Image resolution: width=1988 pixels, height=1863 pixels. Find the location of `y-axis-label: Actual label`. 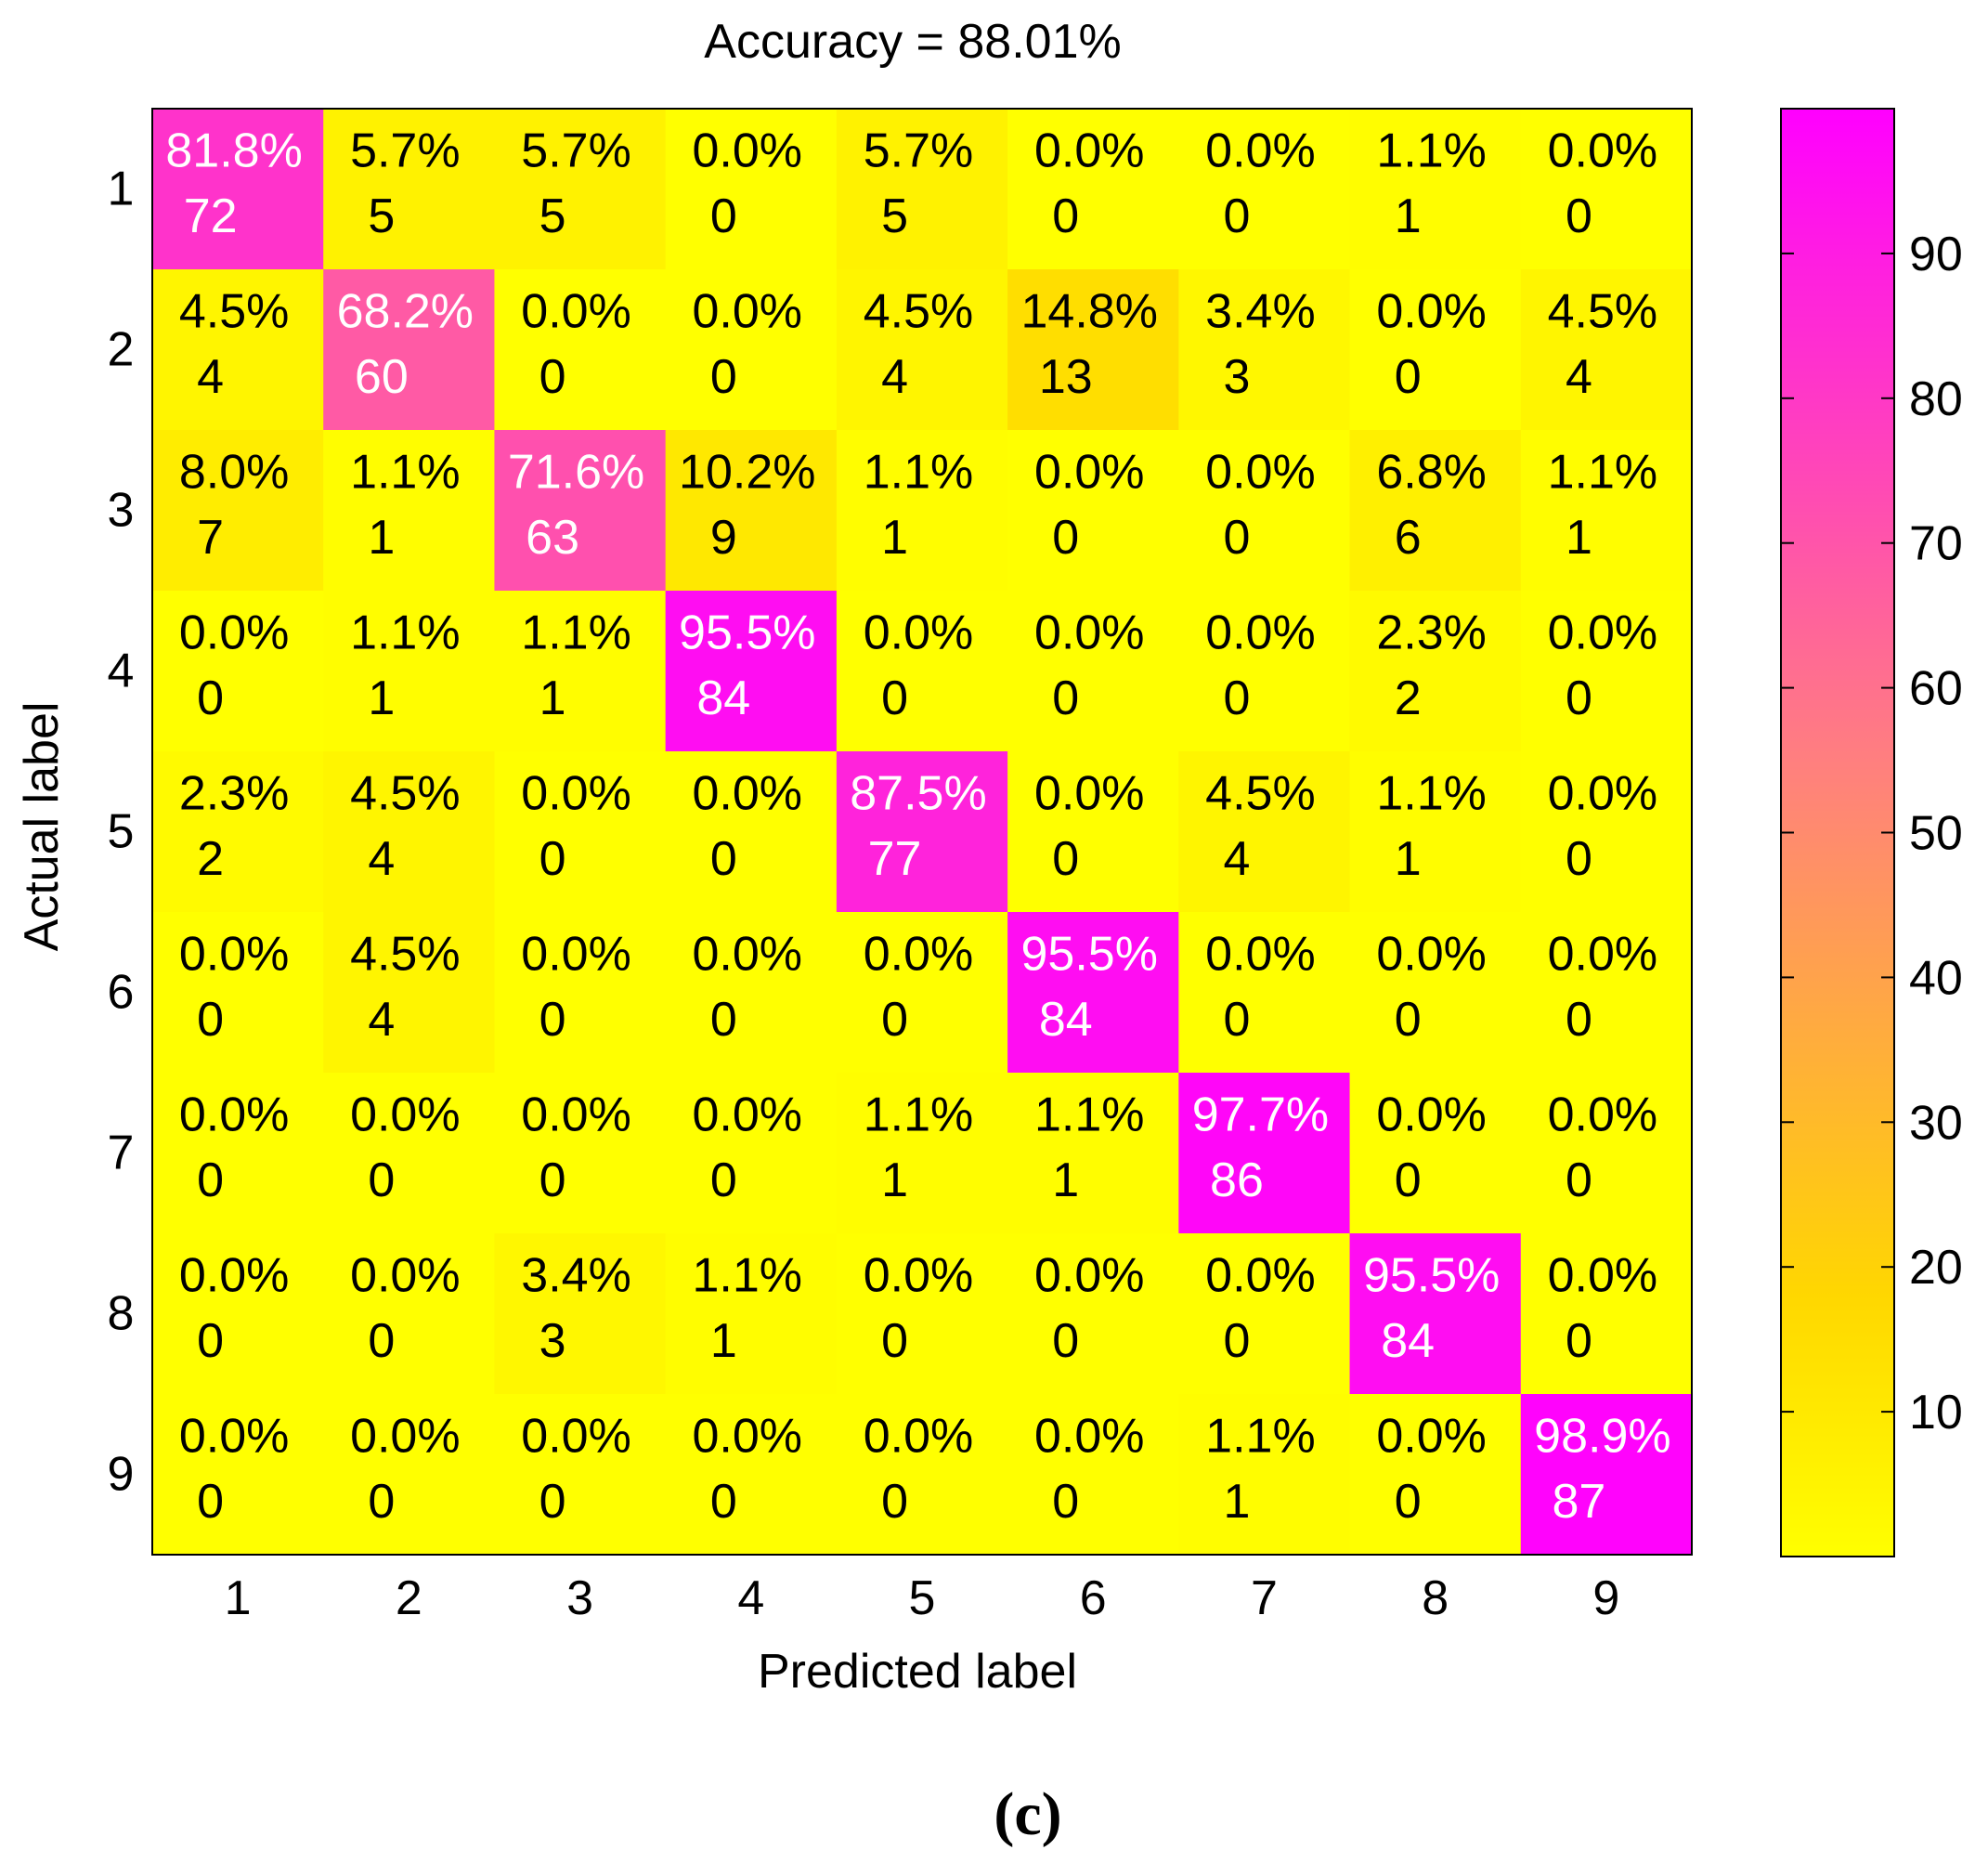

y-axis-label: Actual label is located at coordinates (42, 827).